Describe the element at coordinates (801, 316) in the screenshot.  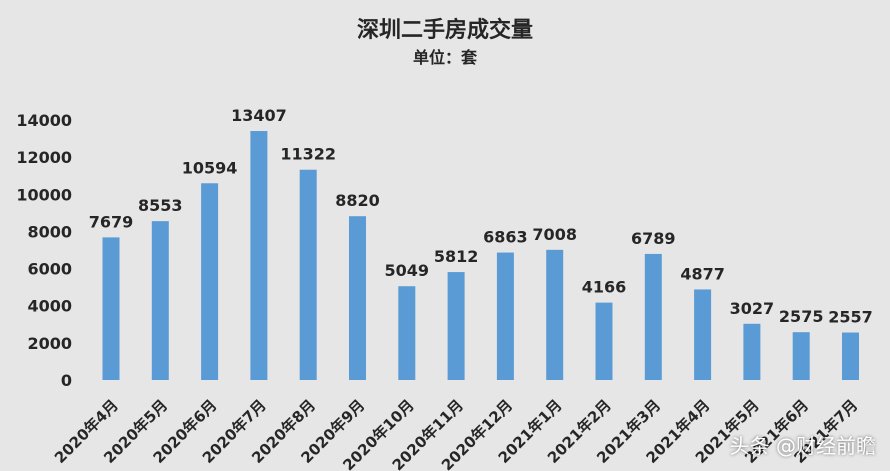
I see `data-label: 2575` at that location.